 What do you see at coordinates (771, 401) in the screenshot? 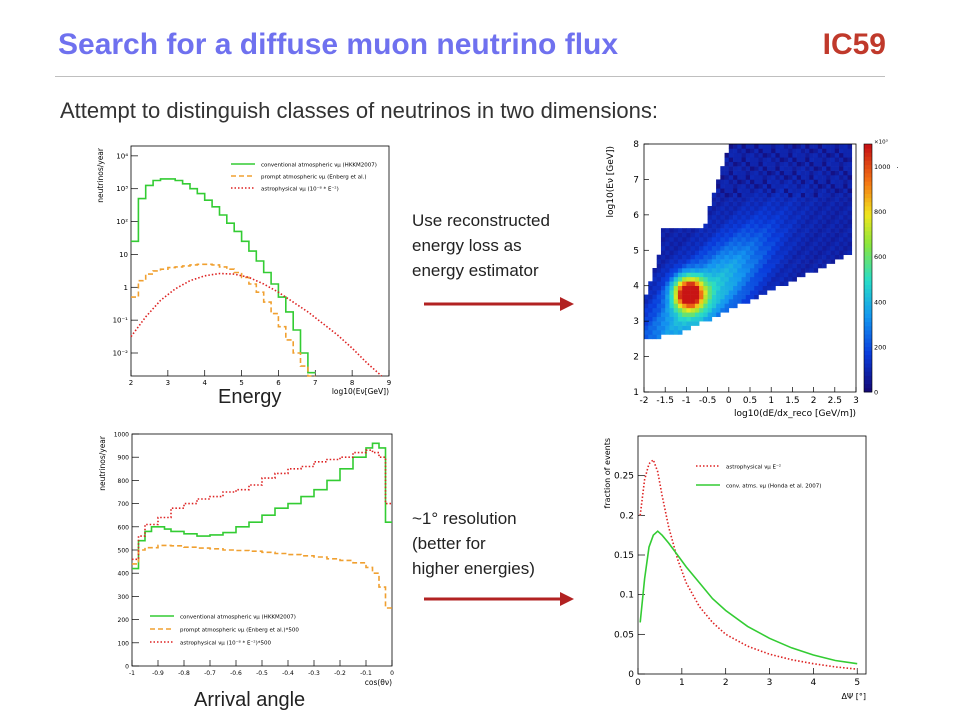
I see `x-tick-label: 1` at bounding box center [771, 401].